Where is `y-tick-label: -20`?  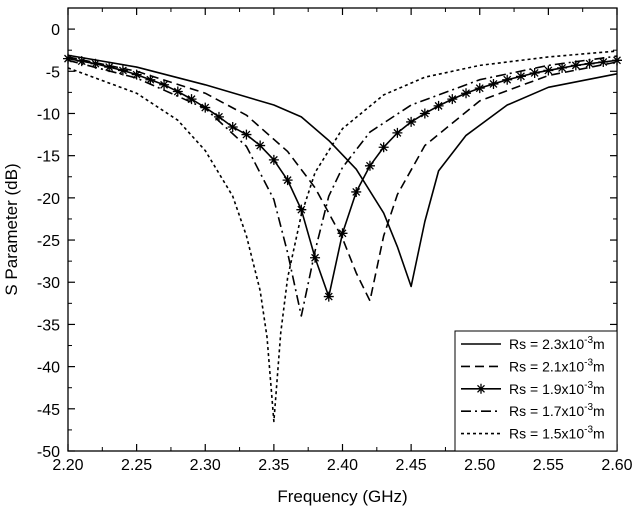 y-tick-label: -20 is located at coordinates (48, 199).